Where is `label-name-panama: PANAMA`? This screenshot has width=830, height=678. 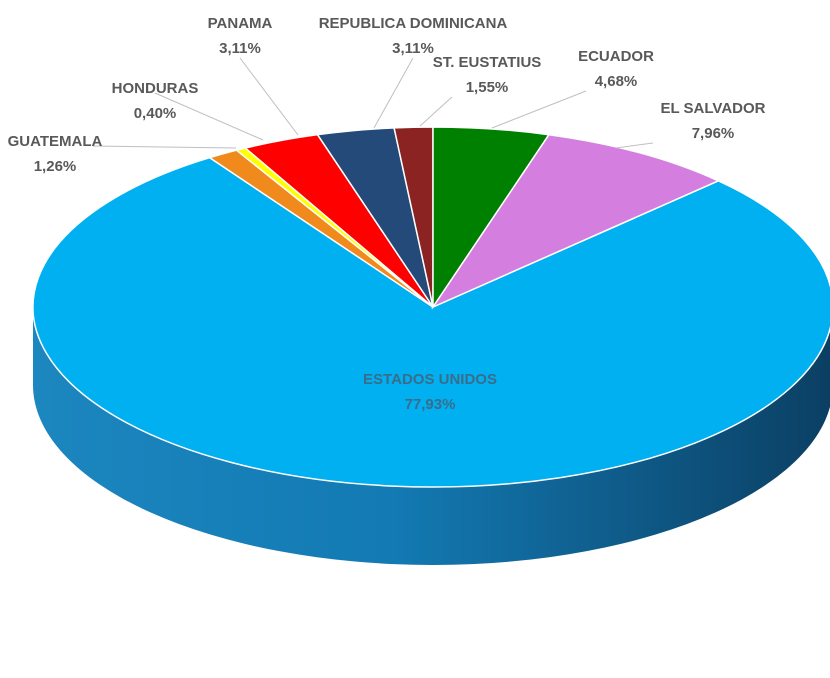
label-name-panama: PANAMA is located at coordinates (240, 23).